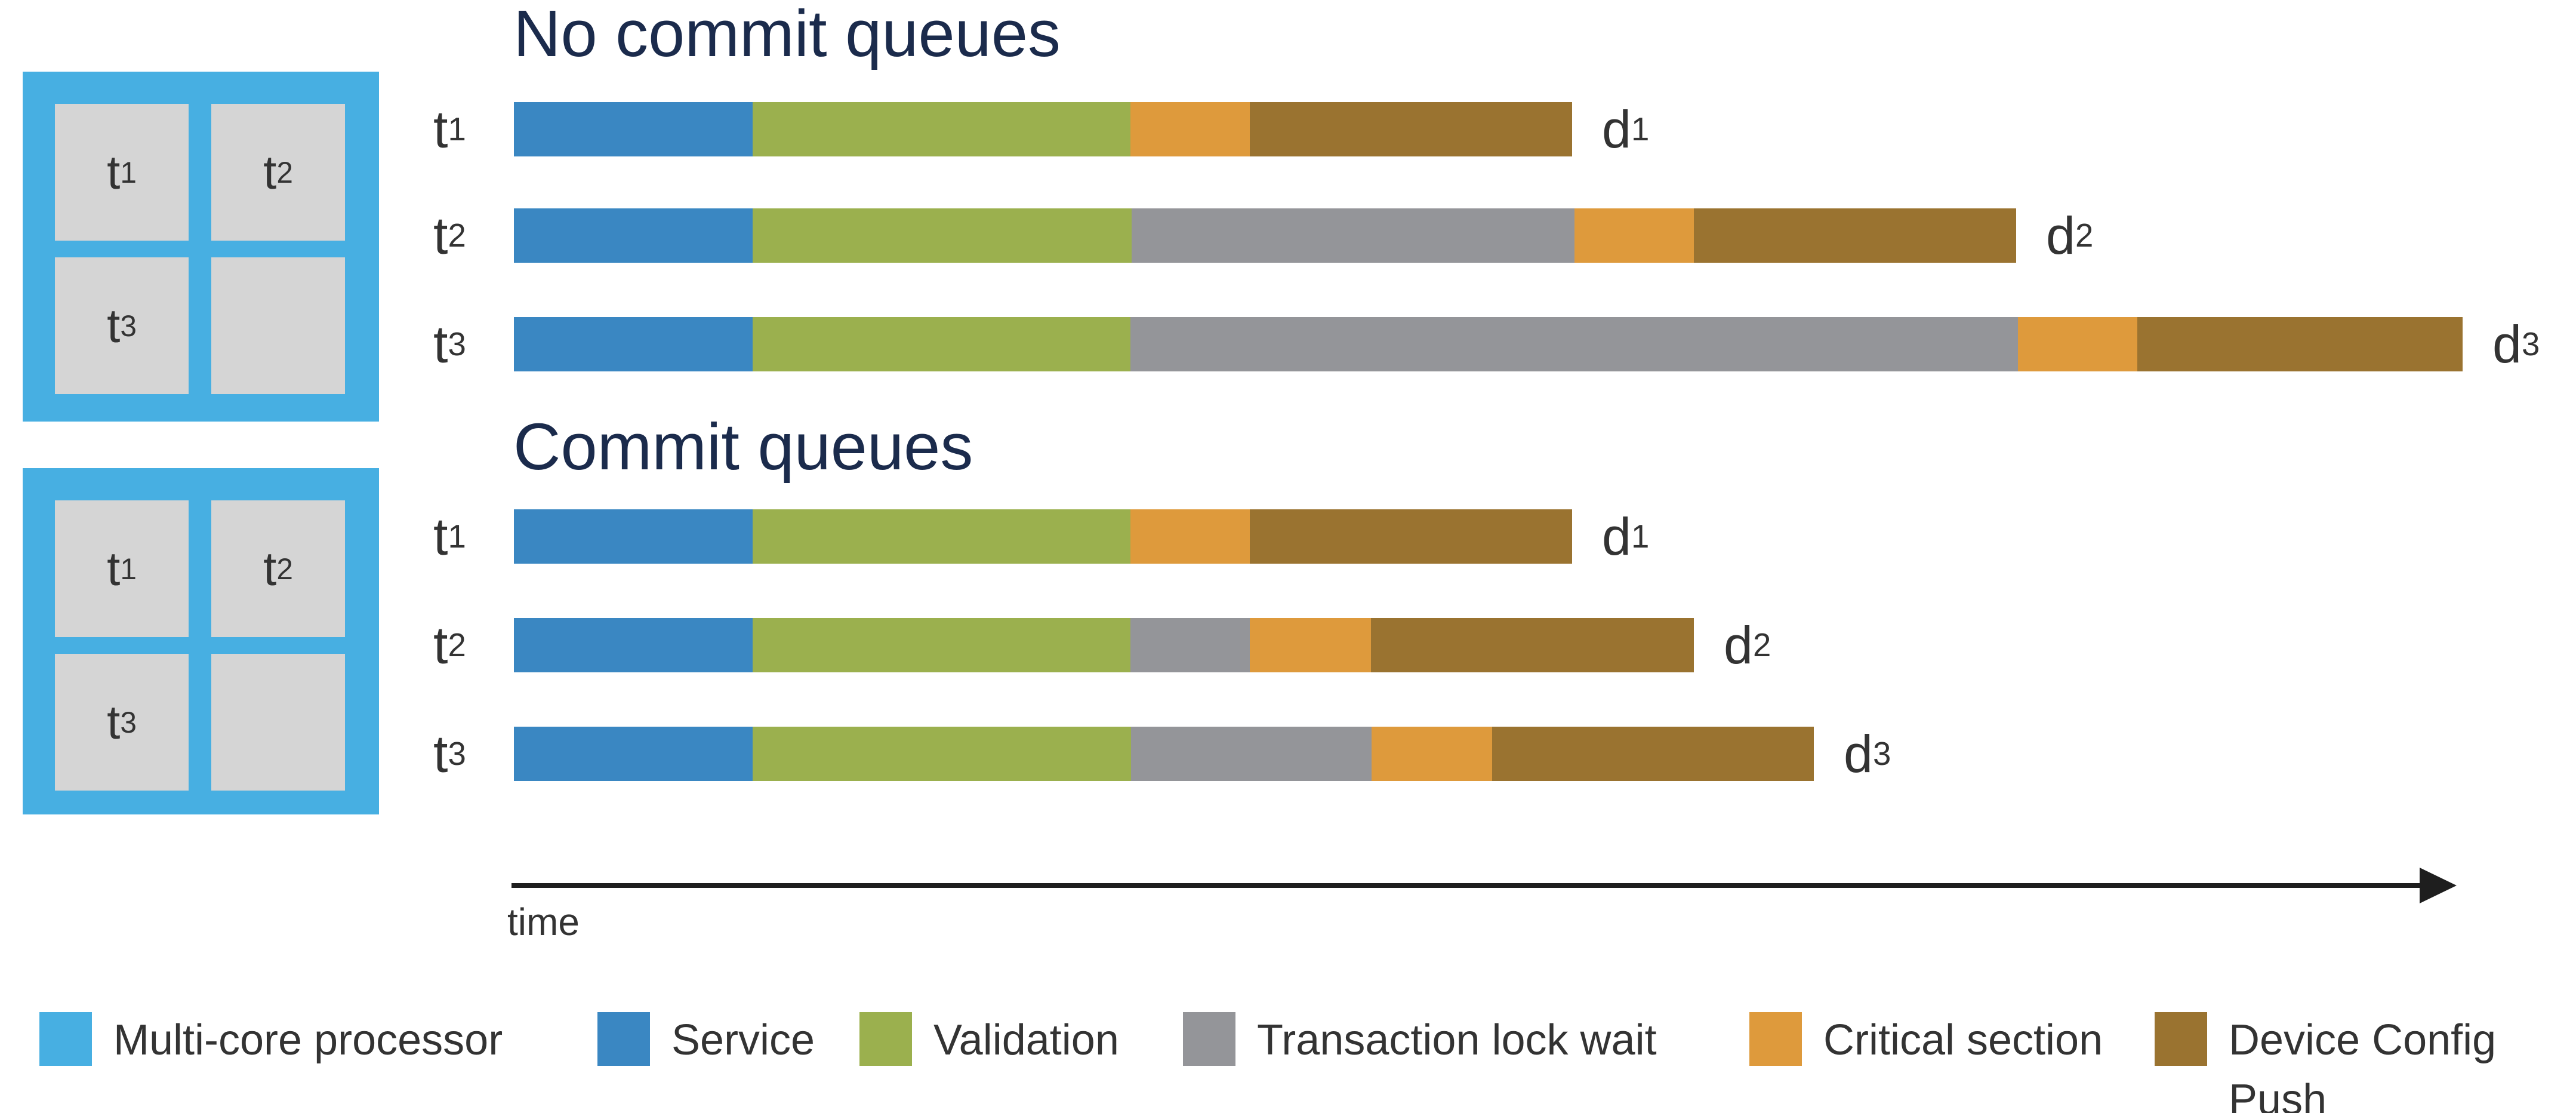 This screenshot has height=1113, width=2576. What do you see at coordinates (308, 1040) in the screenshot?
I see `legend-label: Multi-core processor` at bounding box center [308, 1040].